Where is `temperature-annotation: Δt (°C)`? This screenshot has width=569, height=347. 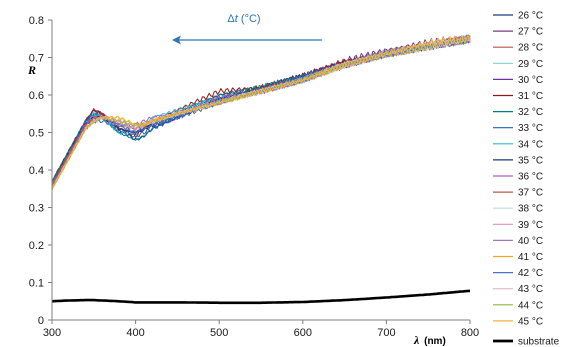
temperature-annotation: Δt (°C) is located at coordinates (247, 29).